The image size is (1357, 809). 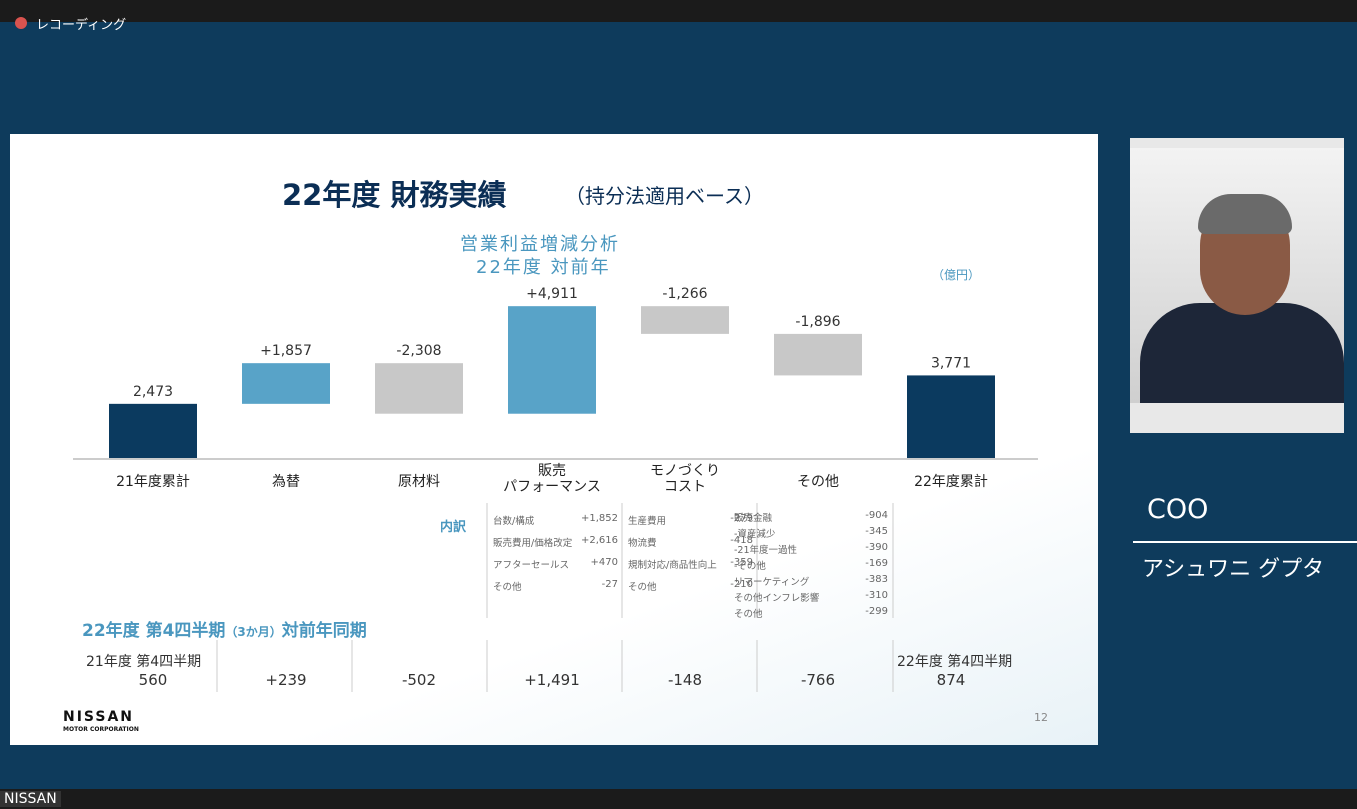 What do you see at coordinates (772, 582) in the screenshot?
I see `breakdown-item: リマーケティング` at bounding box center [772, 582].